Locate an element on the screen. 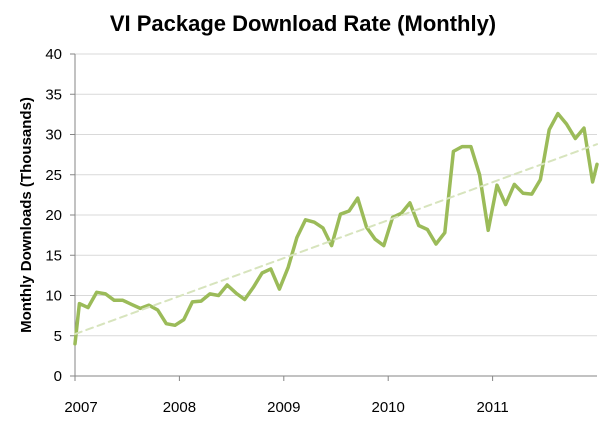 This screenshot has height=424, width=606. y-tick-label: 10 is located at coordinates (53, 296).